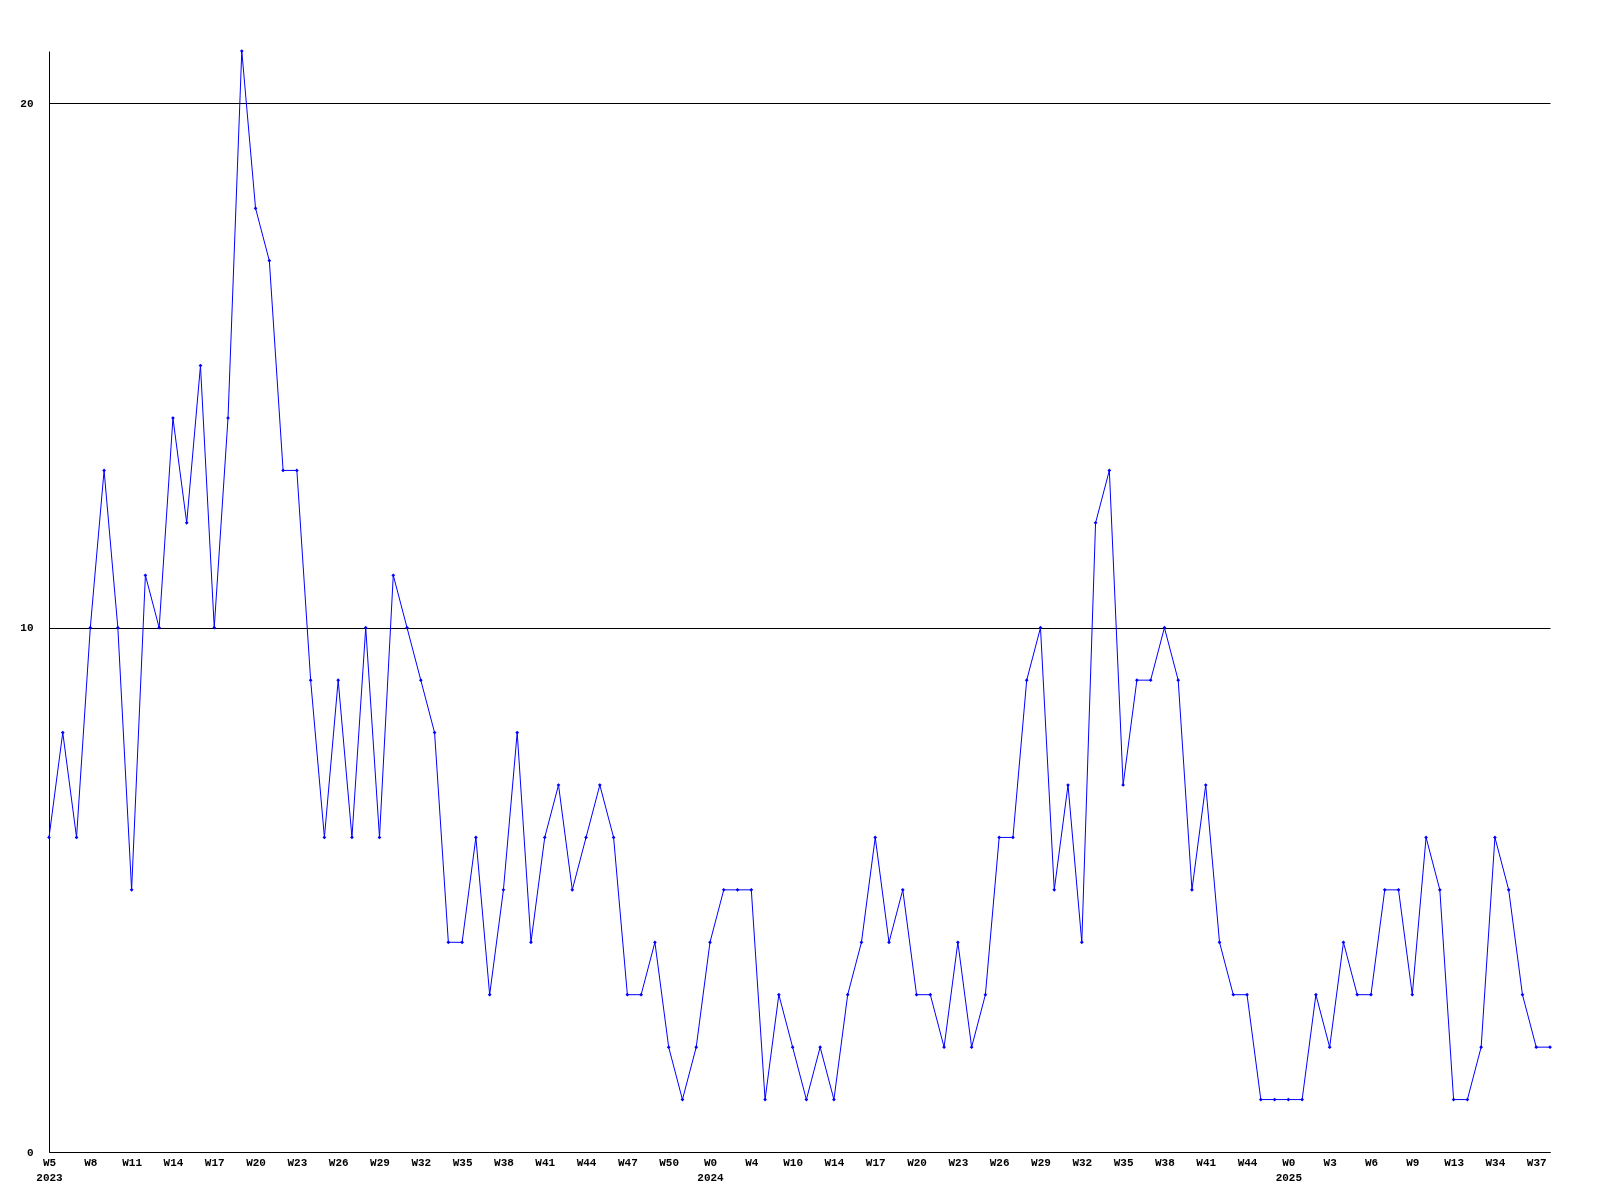  What do you see at coordinates (1454, 1162) in the screenshot?
I see `x-tick-label: W13` at bounding box center [1454, 1162].